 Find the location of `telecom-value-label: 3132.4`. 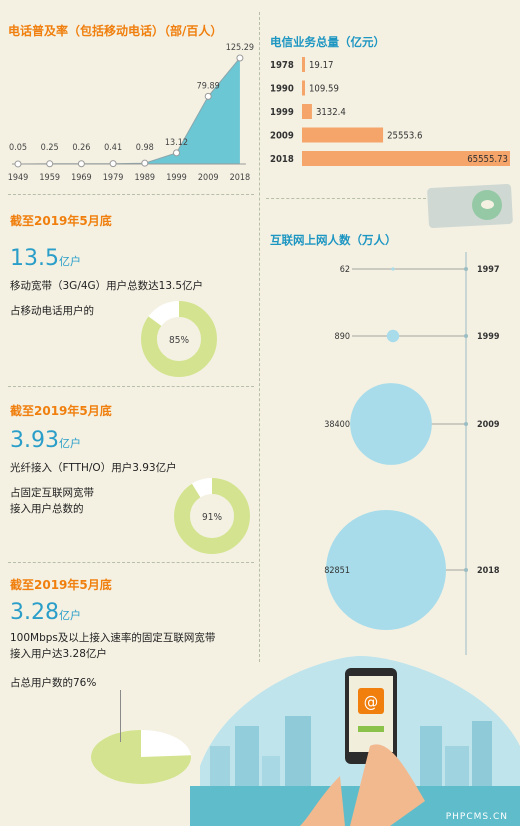

telecom-value-label: 3132.4 is located at coordinates (331, 112).